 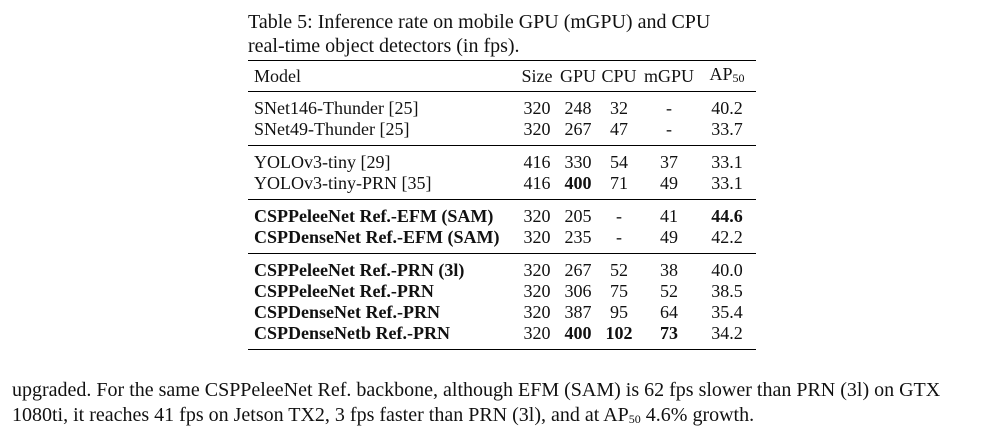 I want to click on cell-model: CSPDenseNet Ref.-PRN, so click(x=347, y=312).